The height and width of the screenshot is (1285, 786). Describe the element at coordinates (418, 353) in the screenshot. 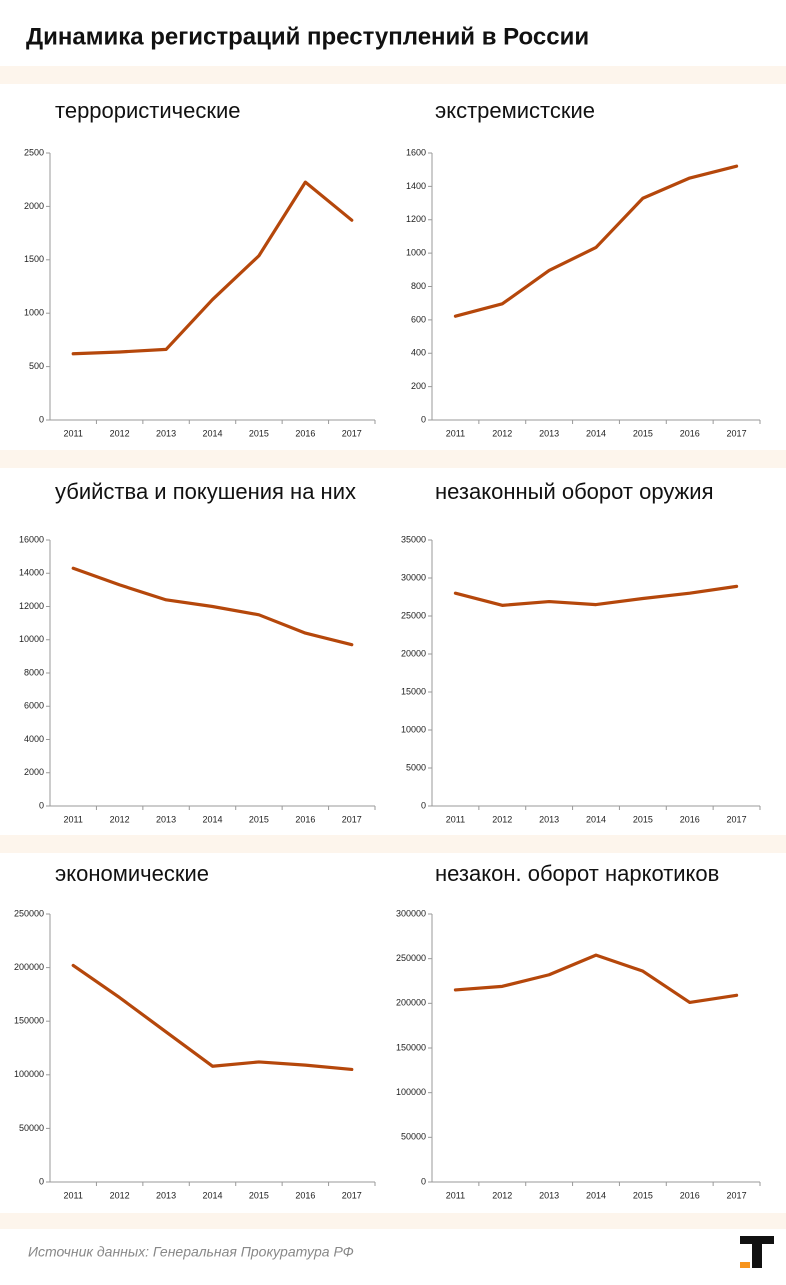

I see `y-tick-label: 400` at that location.